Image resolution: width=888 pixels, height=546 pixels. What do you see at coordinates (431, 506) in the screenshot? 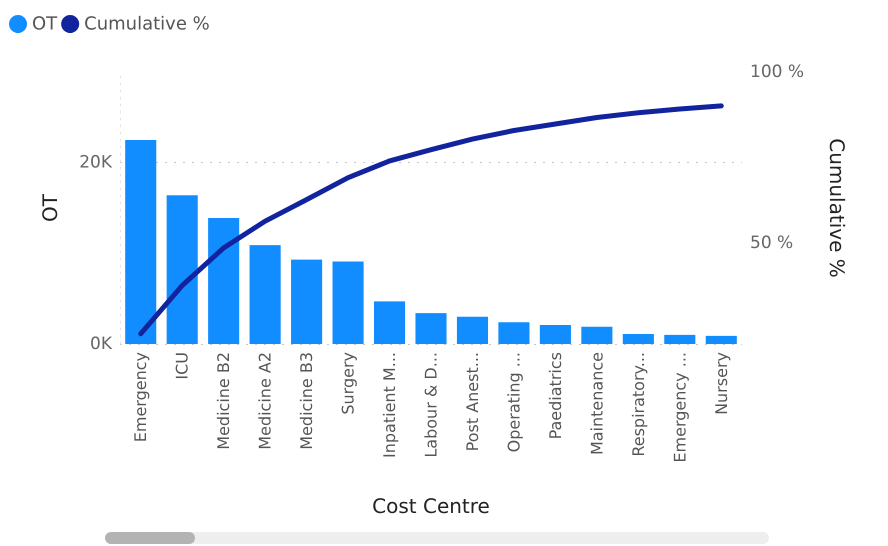
I see `x-axis-title: Cost Centre` at bounding box center [431, 506].